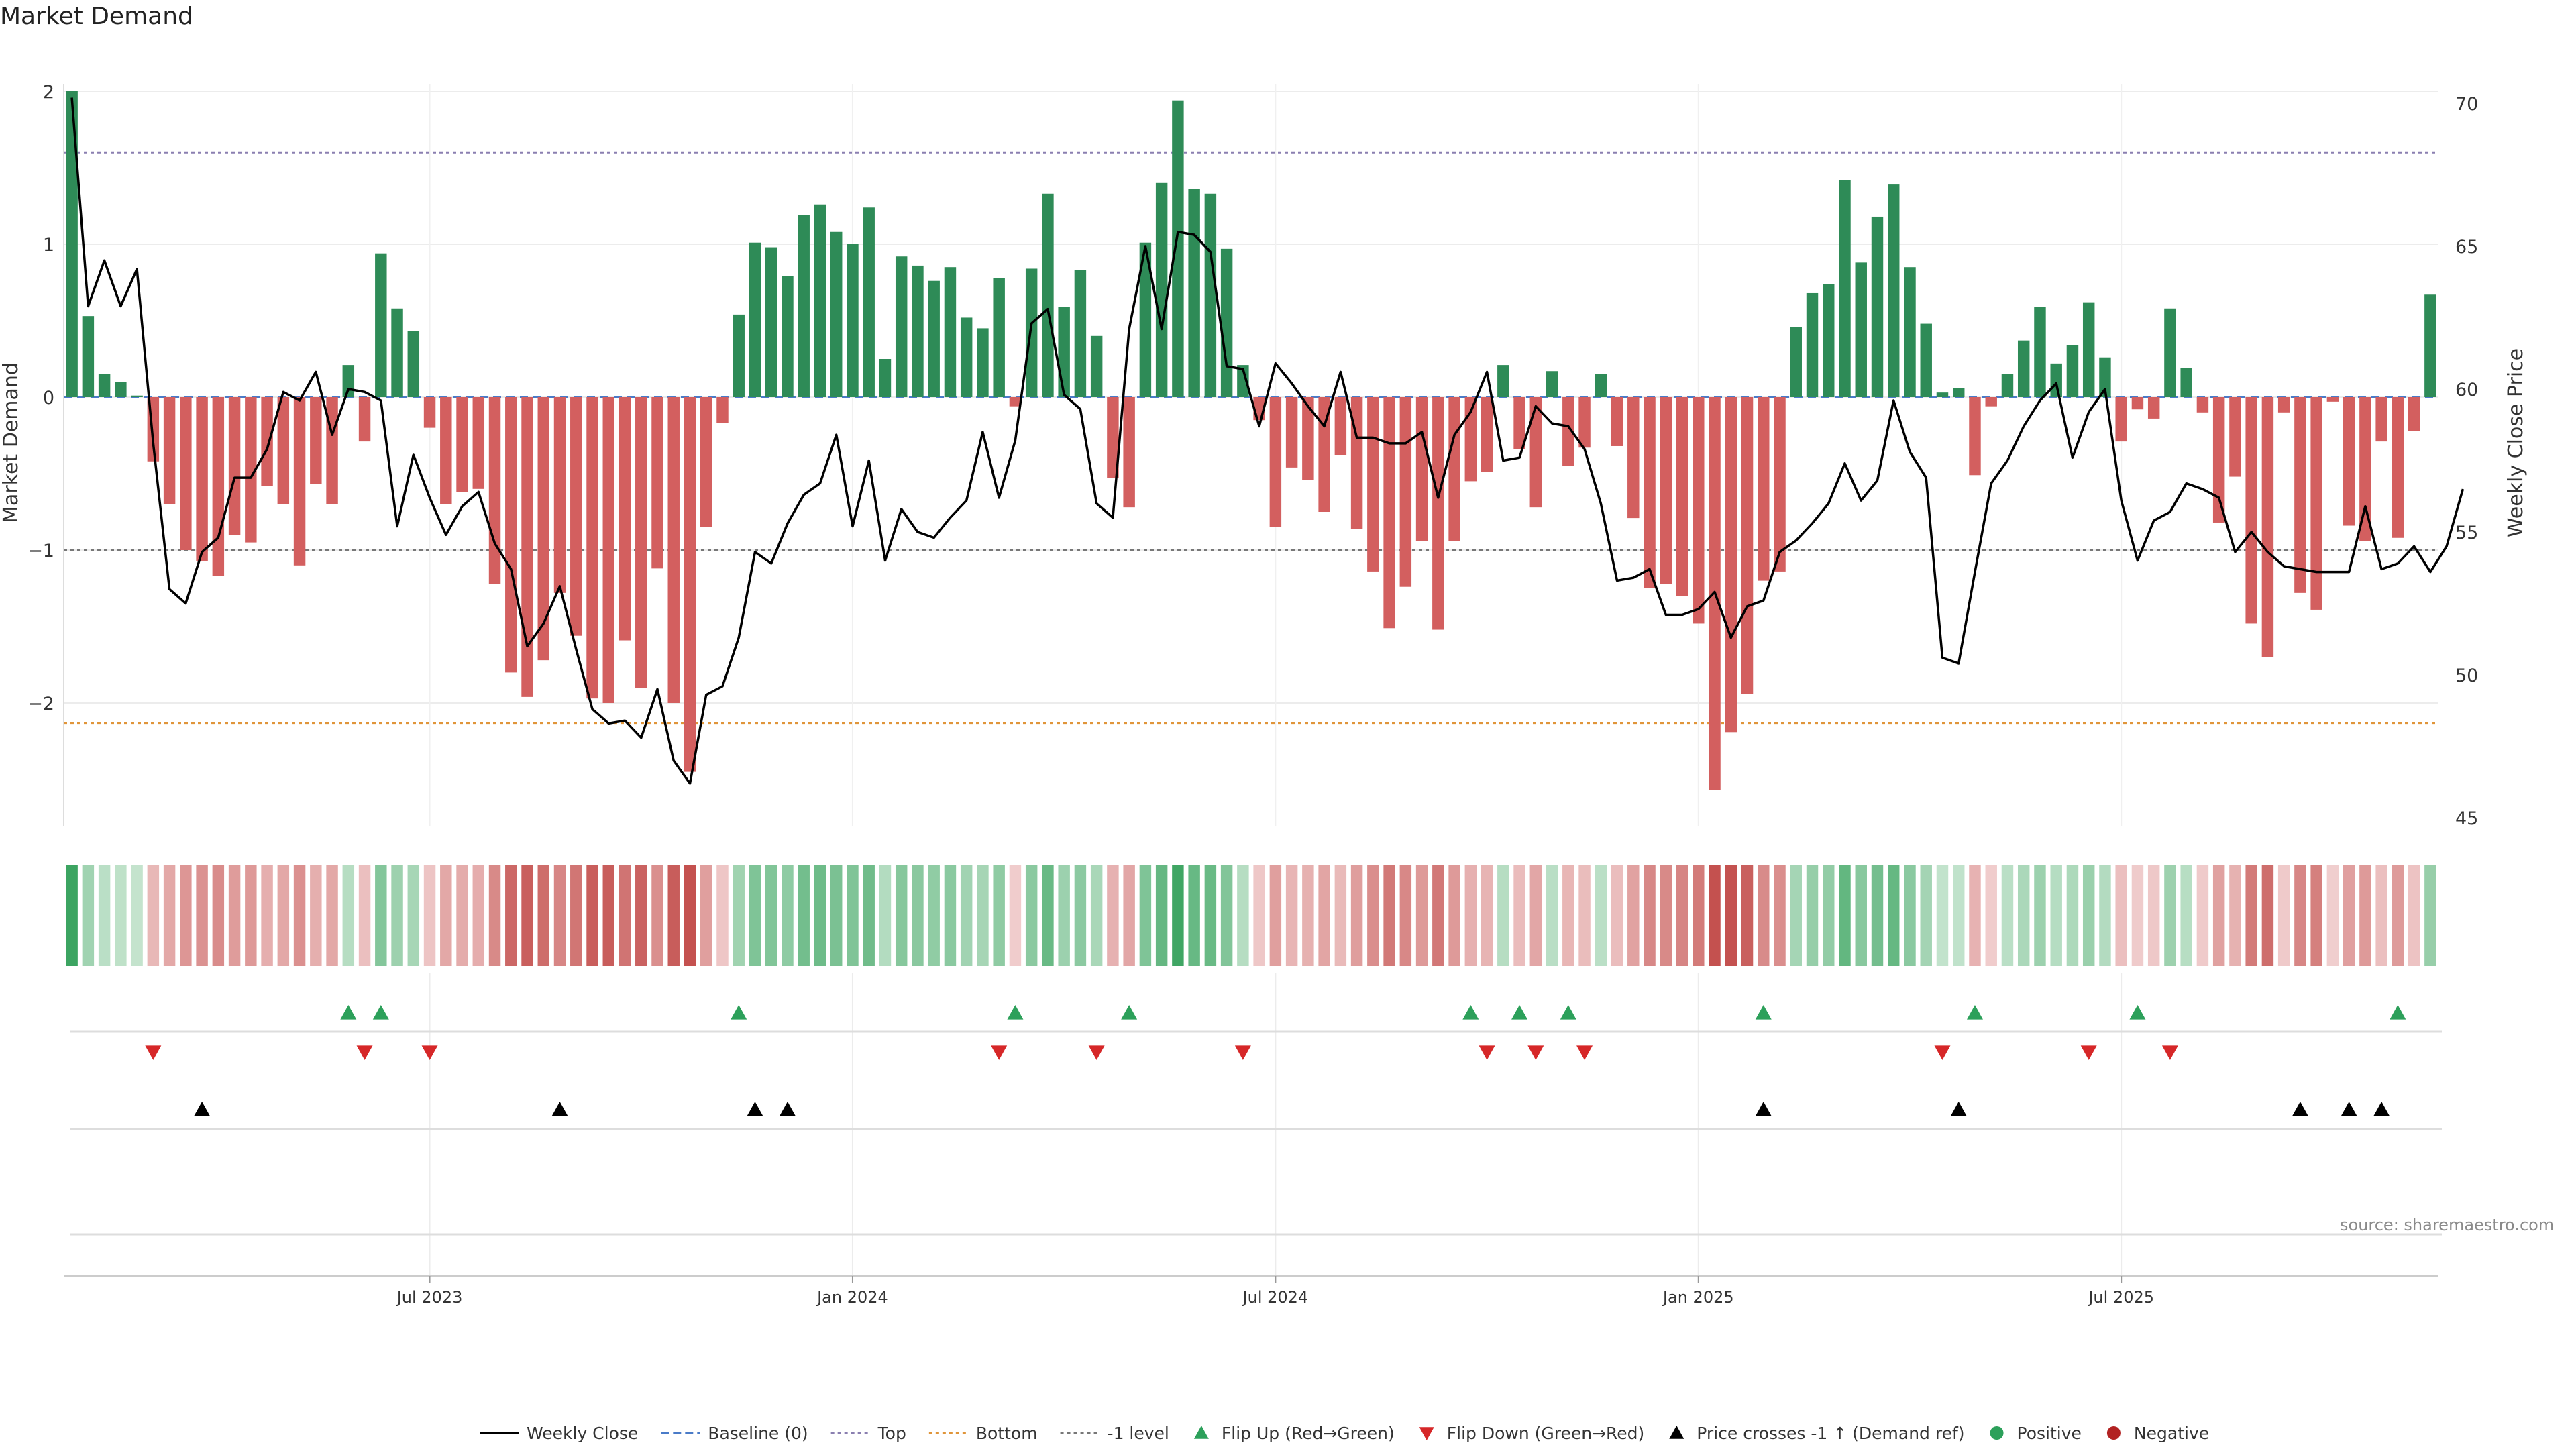  Describe the element at coordinates (48, 398) in the screenshot. I see `y-tick-label: 0` at that location.